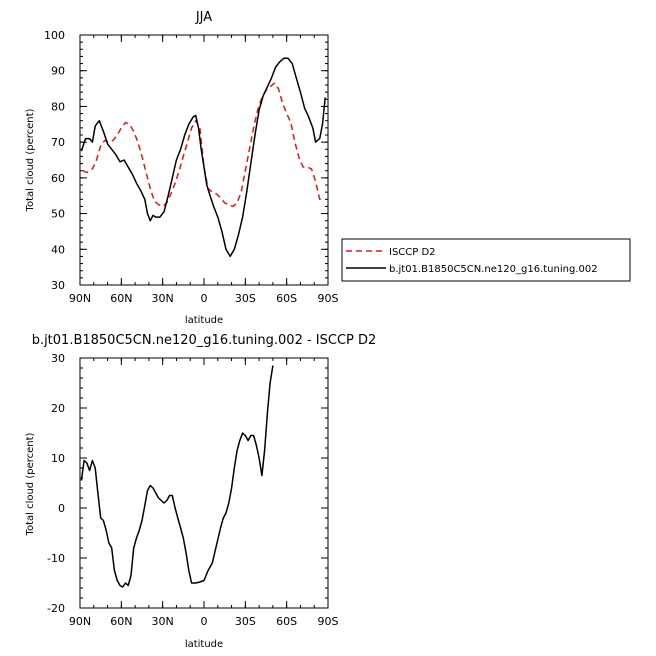 This screenshot has height=656, width=656. I want to click on top-x-tick-label: 30S, so click(245, 298).